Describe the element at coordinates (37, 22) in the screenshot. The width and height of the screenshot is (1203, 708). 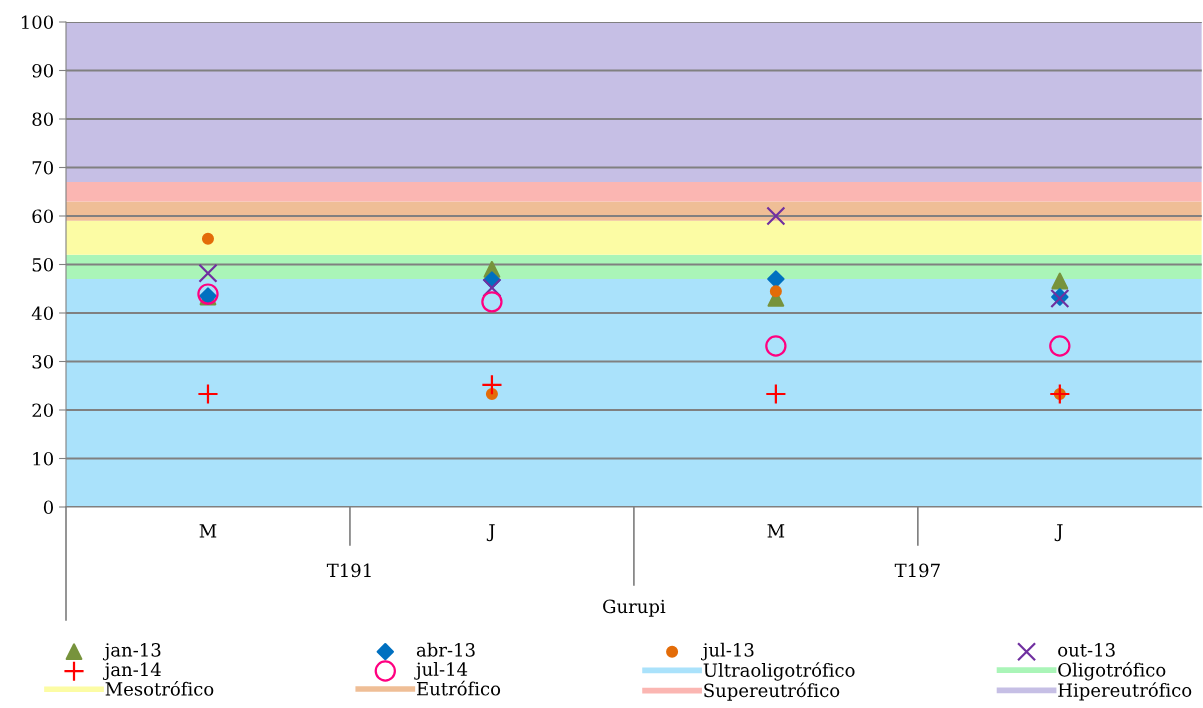
I see `y-tick-label: 100` at that location.